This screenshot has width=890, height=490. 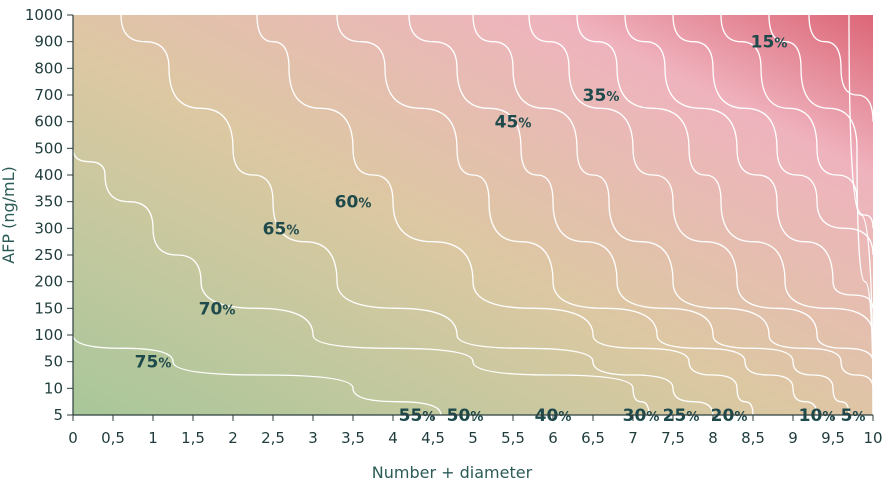 I want to click on x-tick-label: 6, so click(x=553, y=438).